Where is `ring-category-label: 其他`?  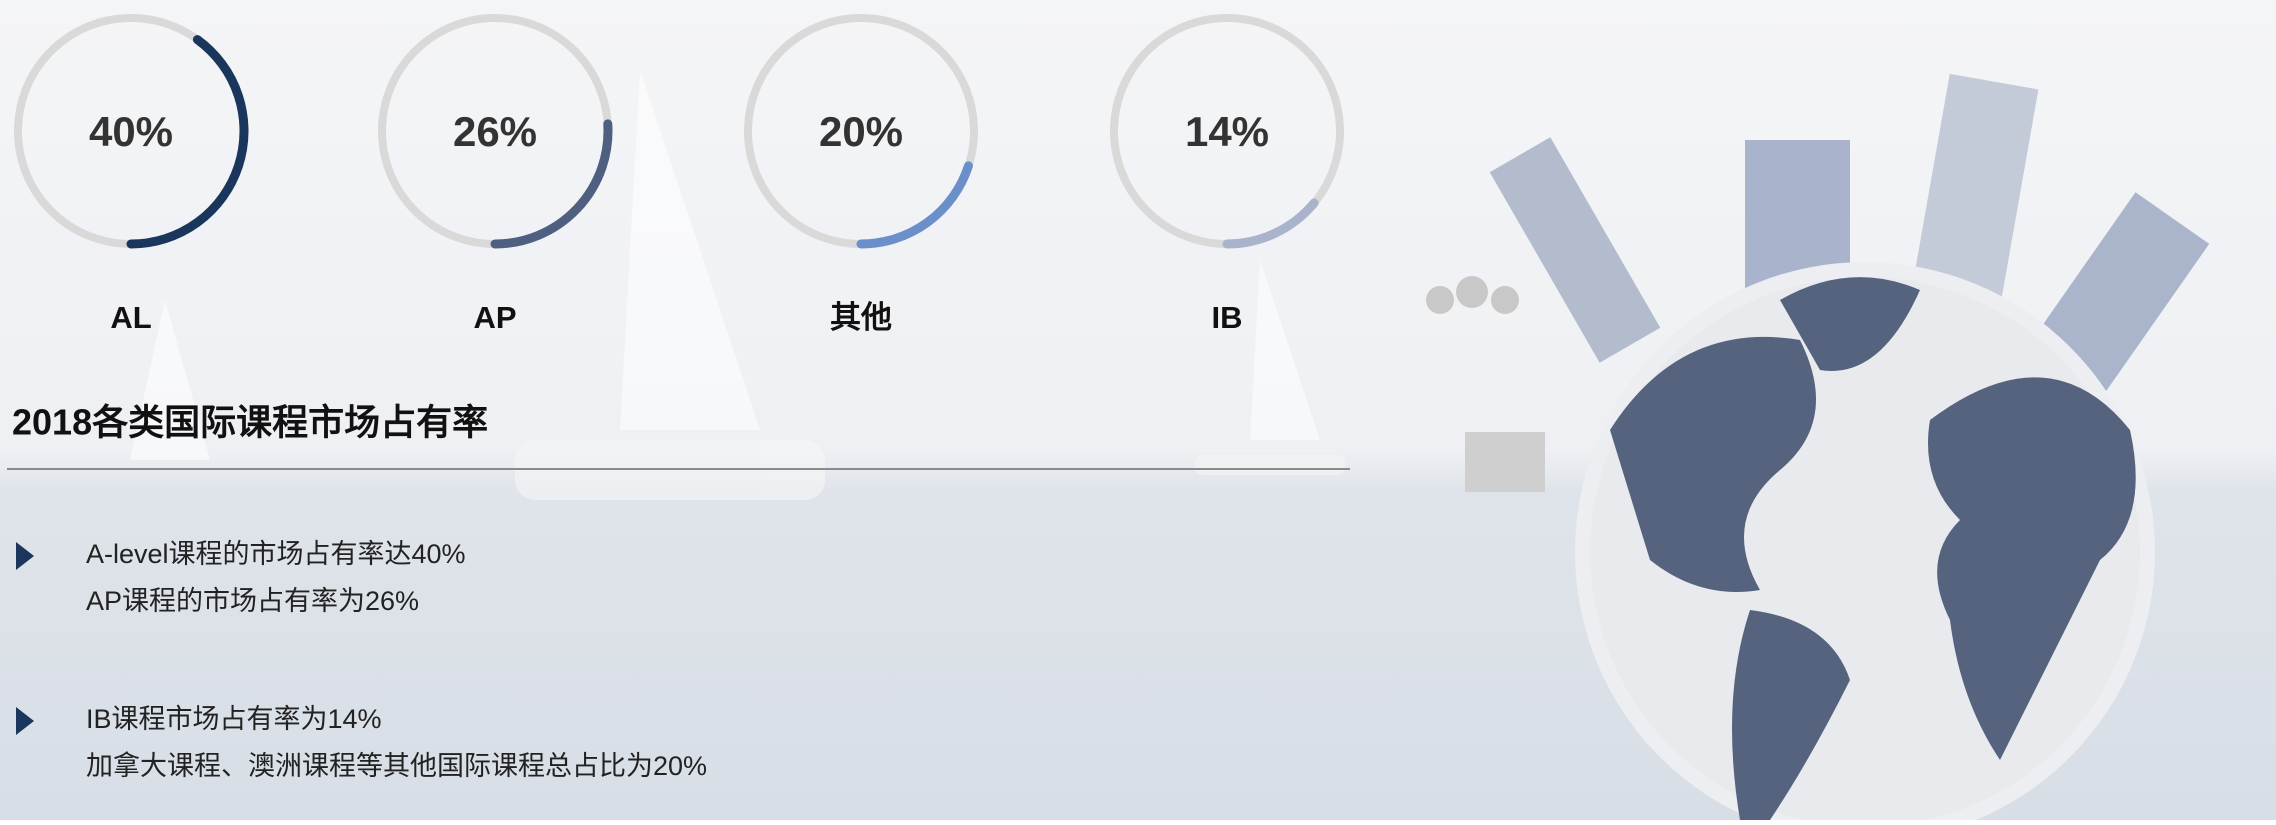 ring-category-label: 其他 is located at coordinates (861, 317).